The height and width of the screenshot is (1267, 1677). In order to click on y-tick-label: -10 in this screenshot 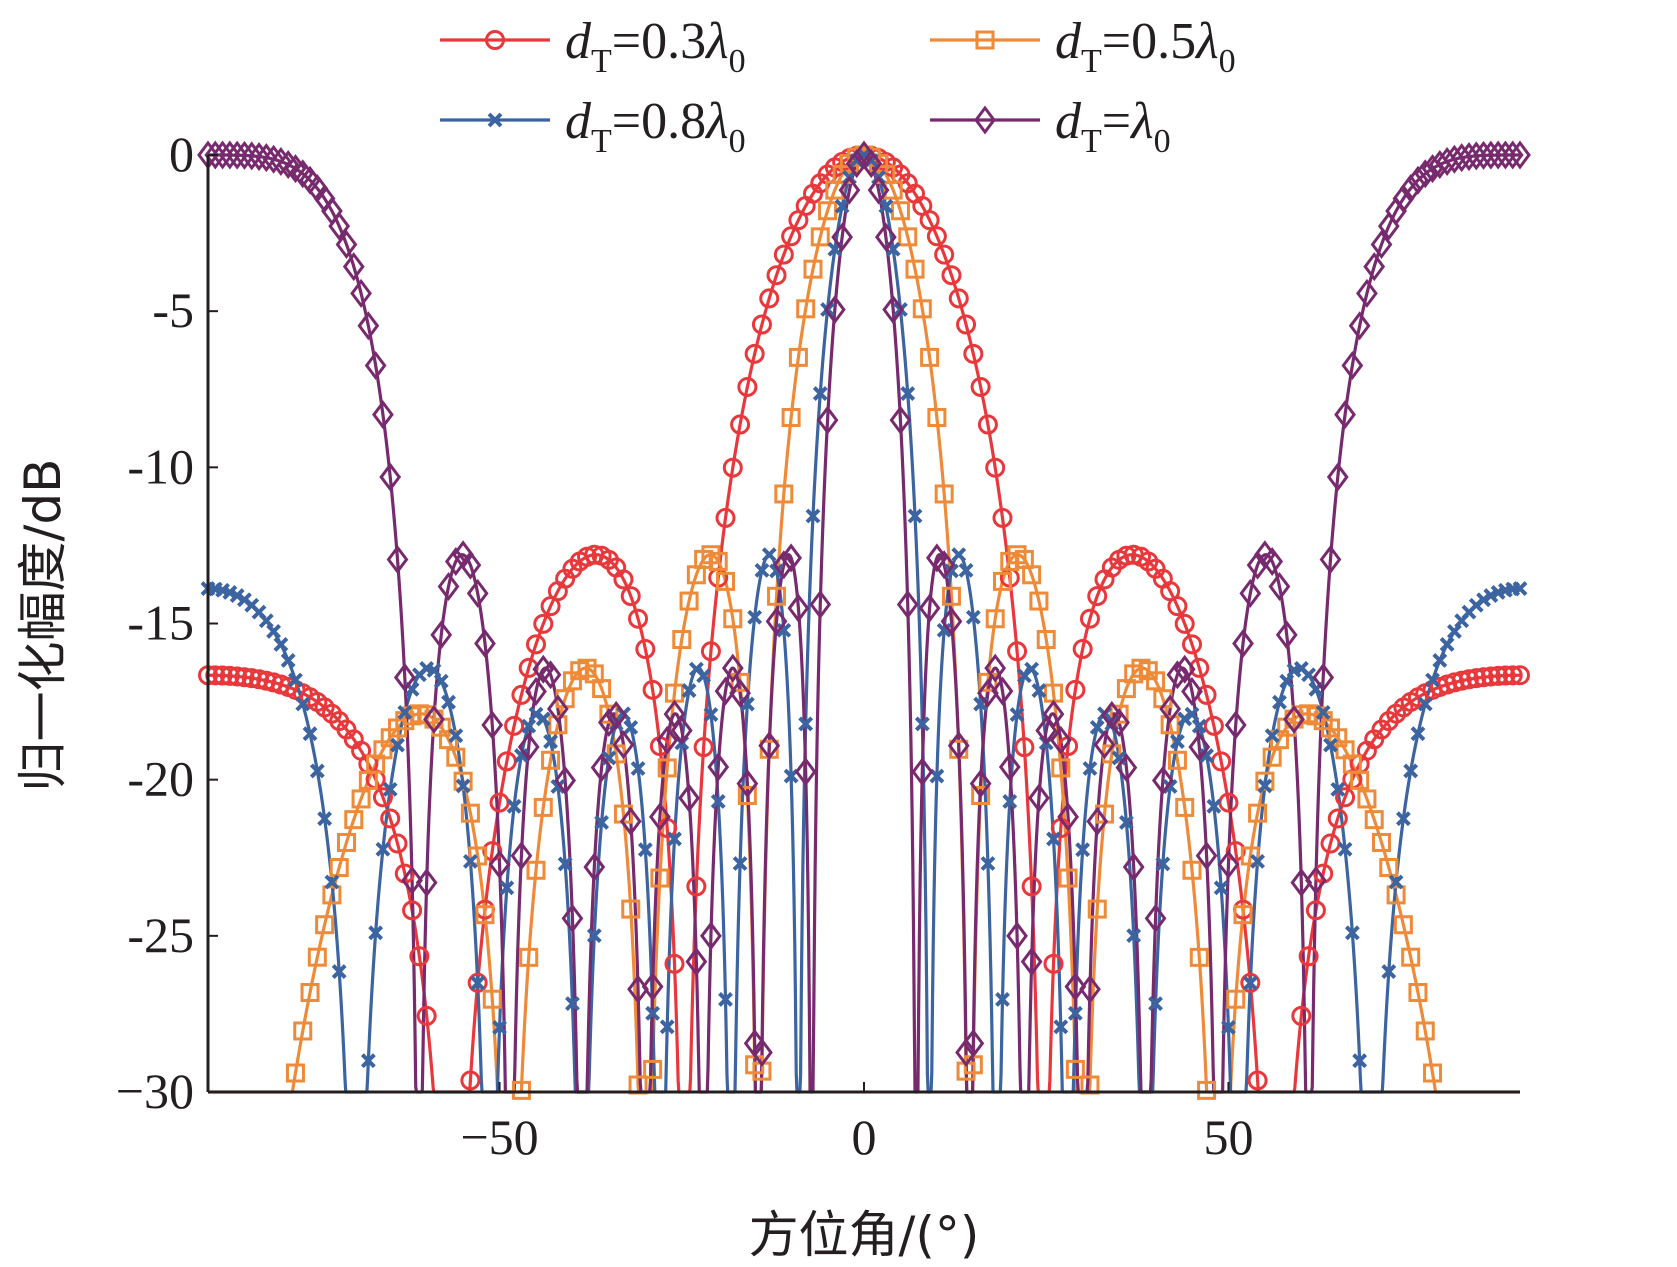, I will do `click(160, 466)`.